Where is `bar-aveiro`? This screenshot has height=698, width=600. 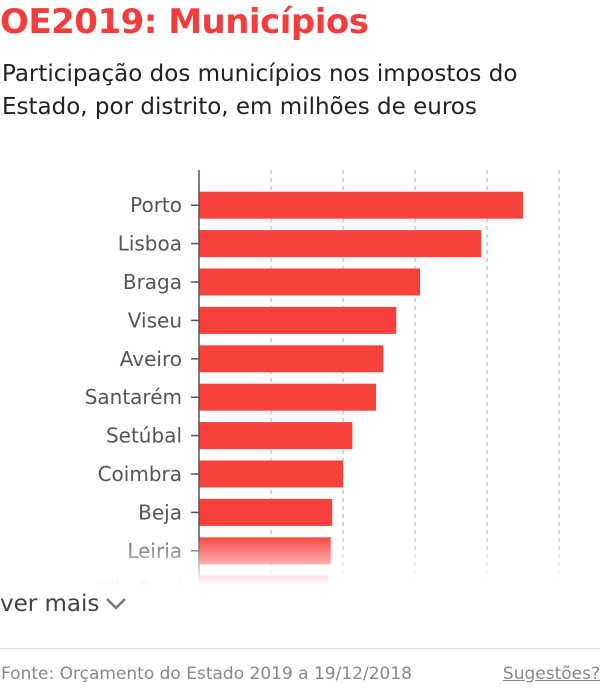
bar-aveiro is located at coordinates (291, 359).